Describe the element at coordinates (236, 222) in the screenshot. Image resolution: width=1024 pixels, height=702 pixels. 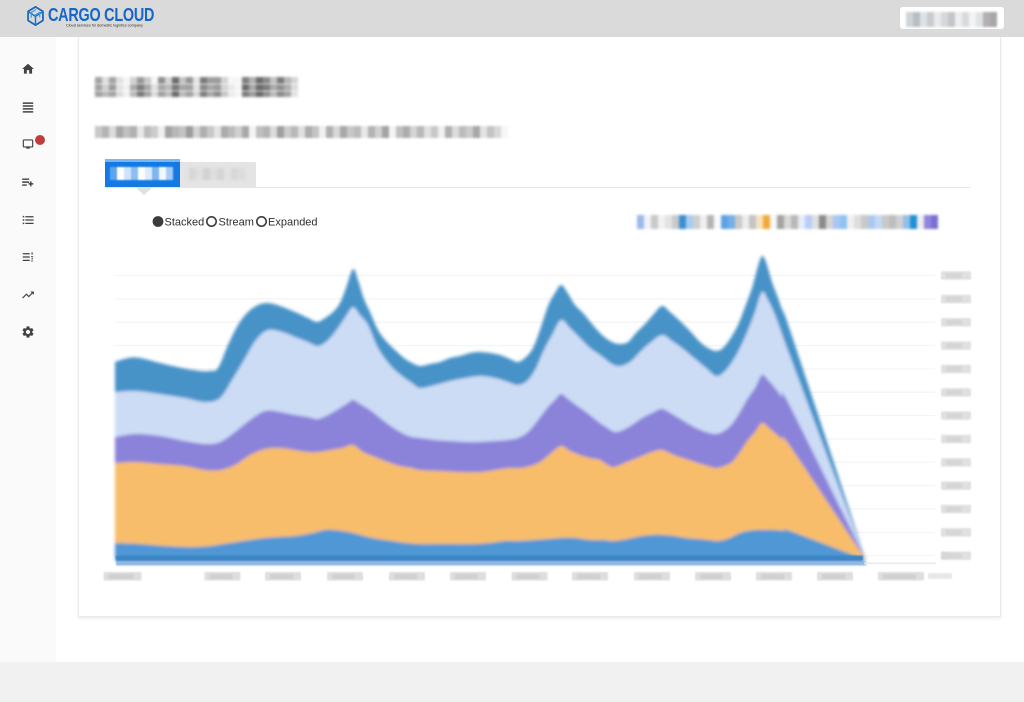
I see `svg-text: Stream` at that location.